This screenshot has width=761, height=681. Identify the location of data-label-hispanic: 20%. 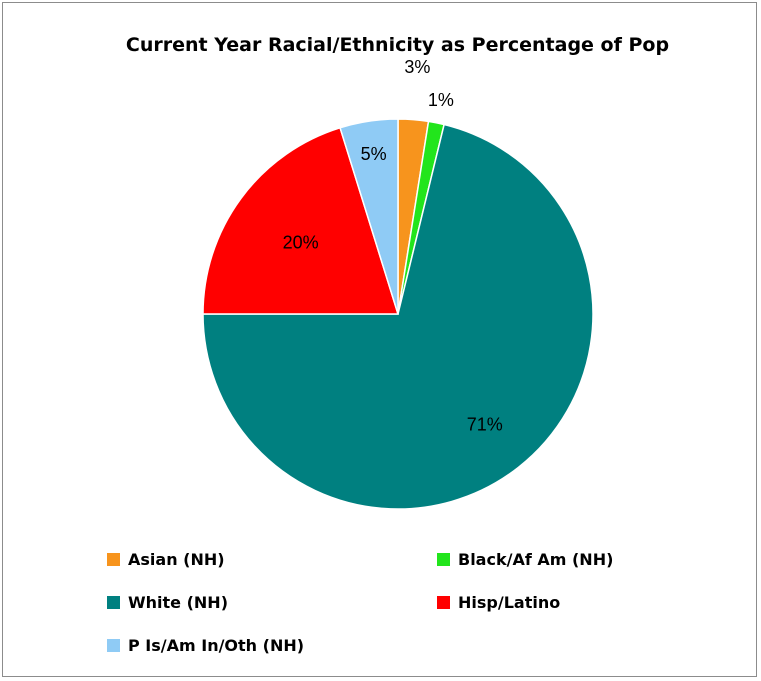
(301, 242).